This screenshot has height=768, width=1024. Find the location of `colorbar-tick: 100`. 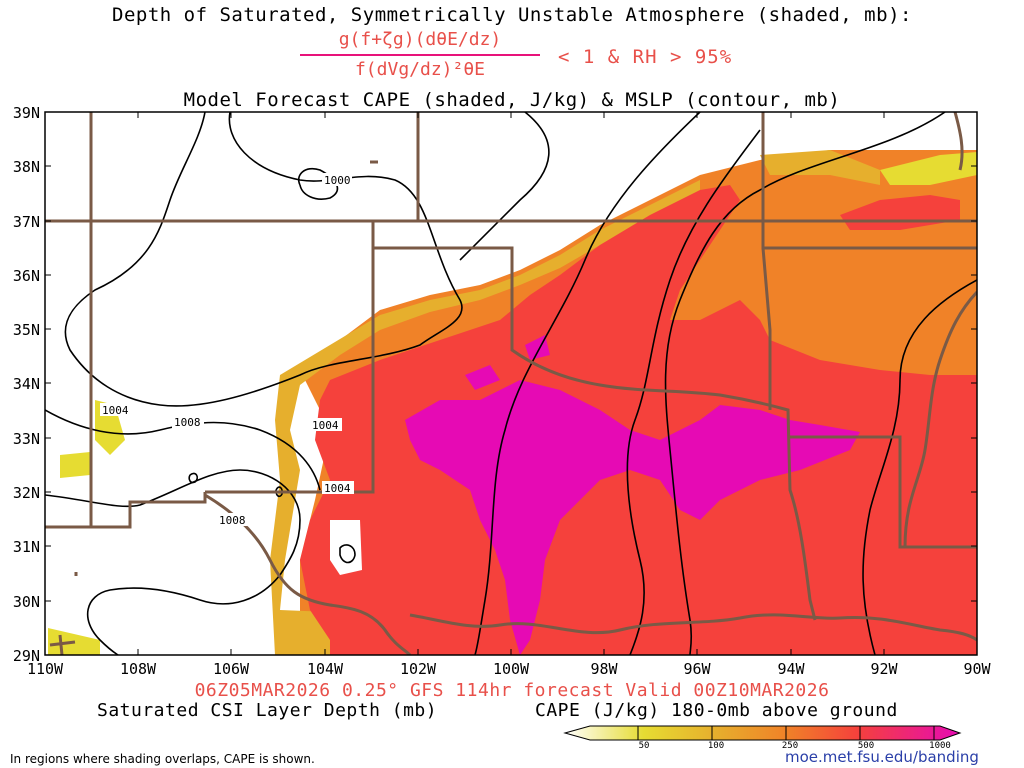

colorbar-tick: 100 is located at coordinates (716, 746).